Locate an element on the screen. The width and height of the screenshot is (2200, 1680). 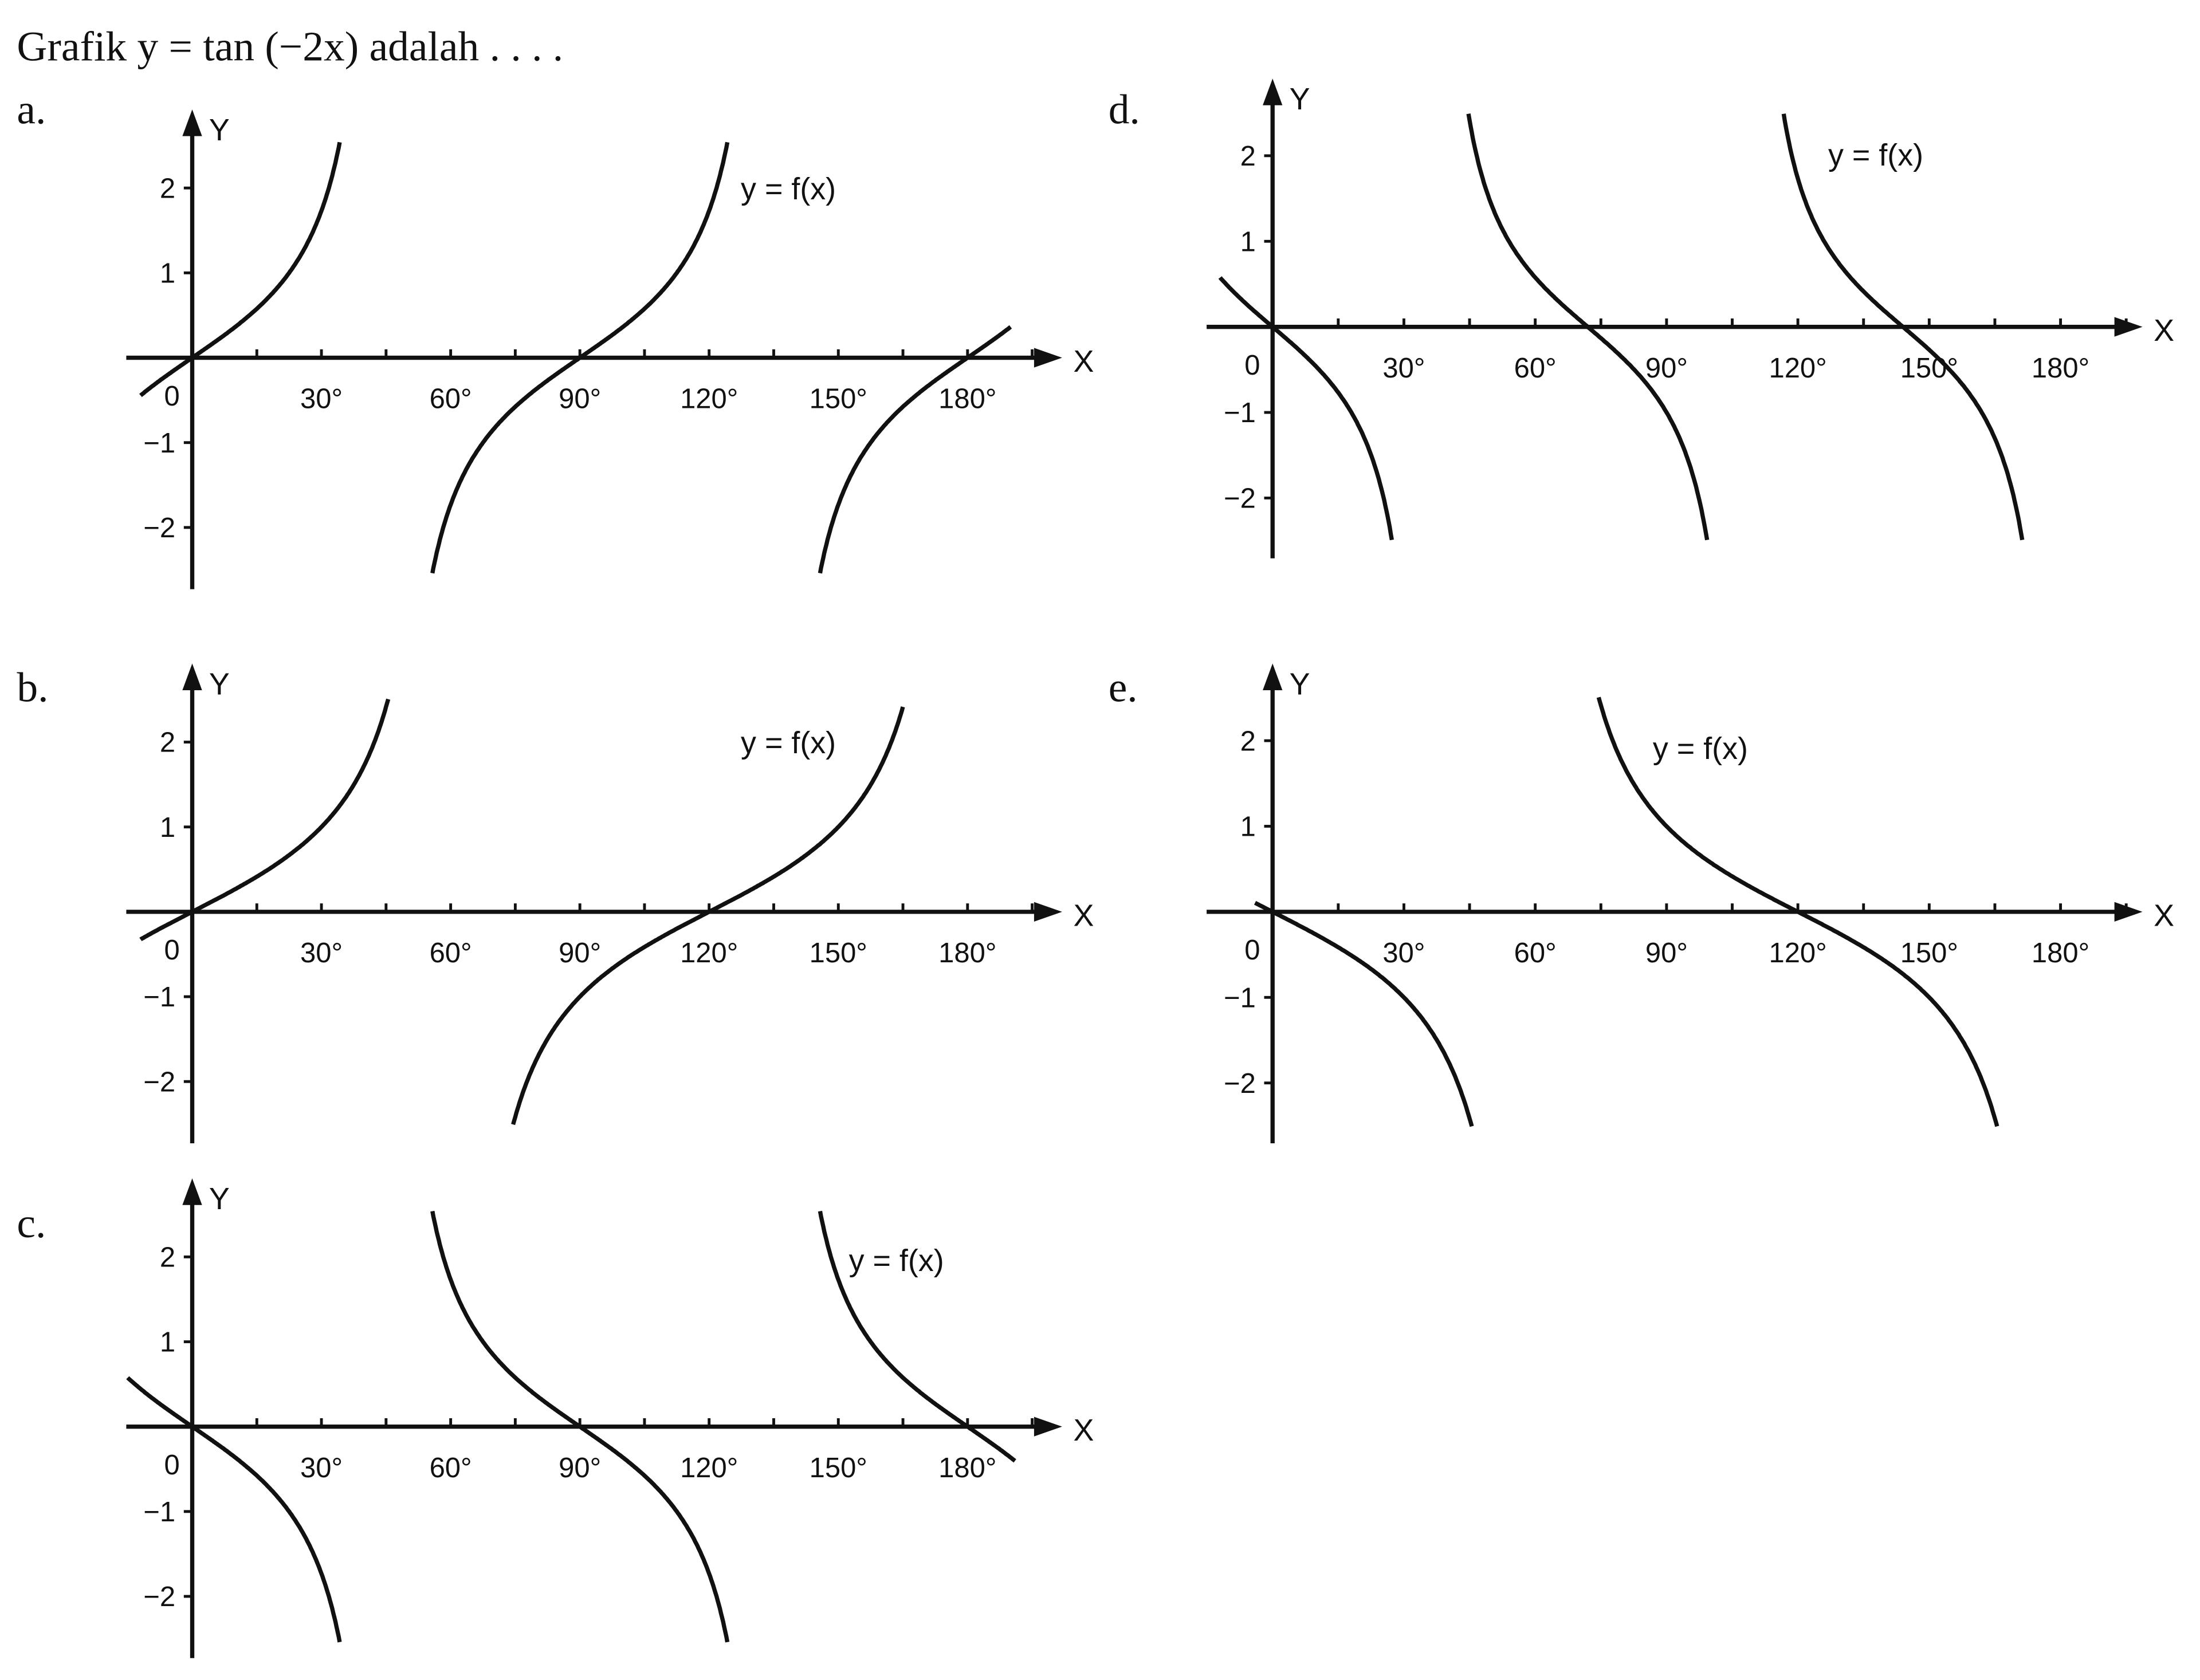
option-label: e. is located at coordinates (1123, 688).